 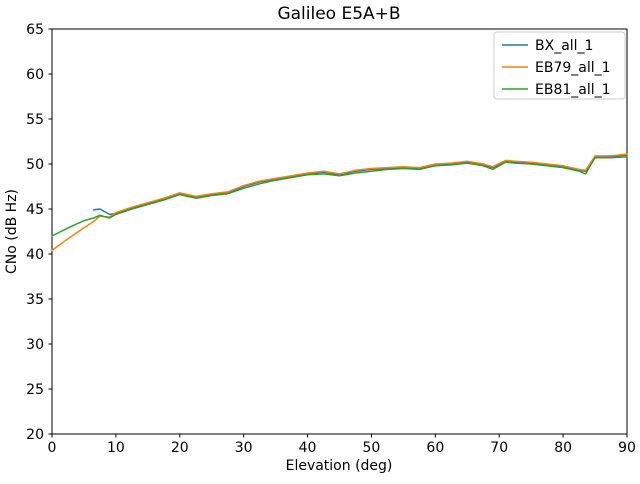 I want to click on y-tick-label: 30, so click(x=35, y=345).